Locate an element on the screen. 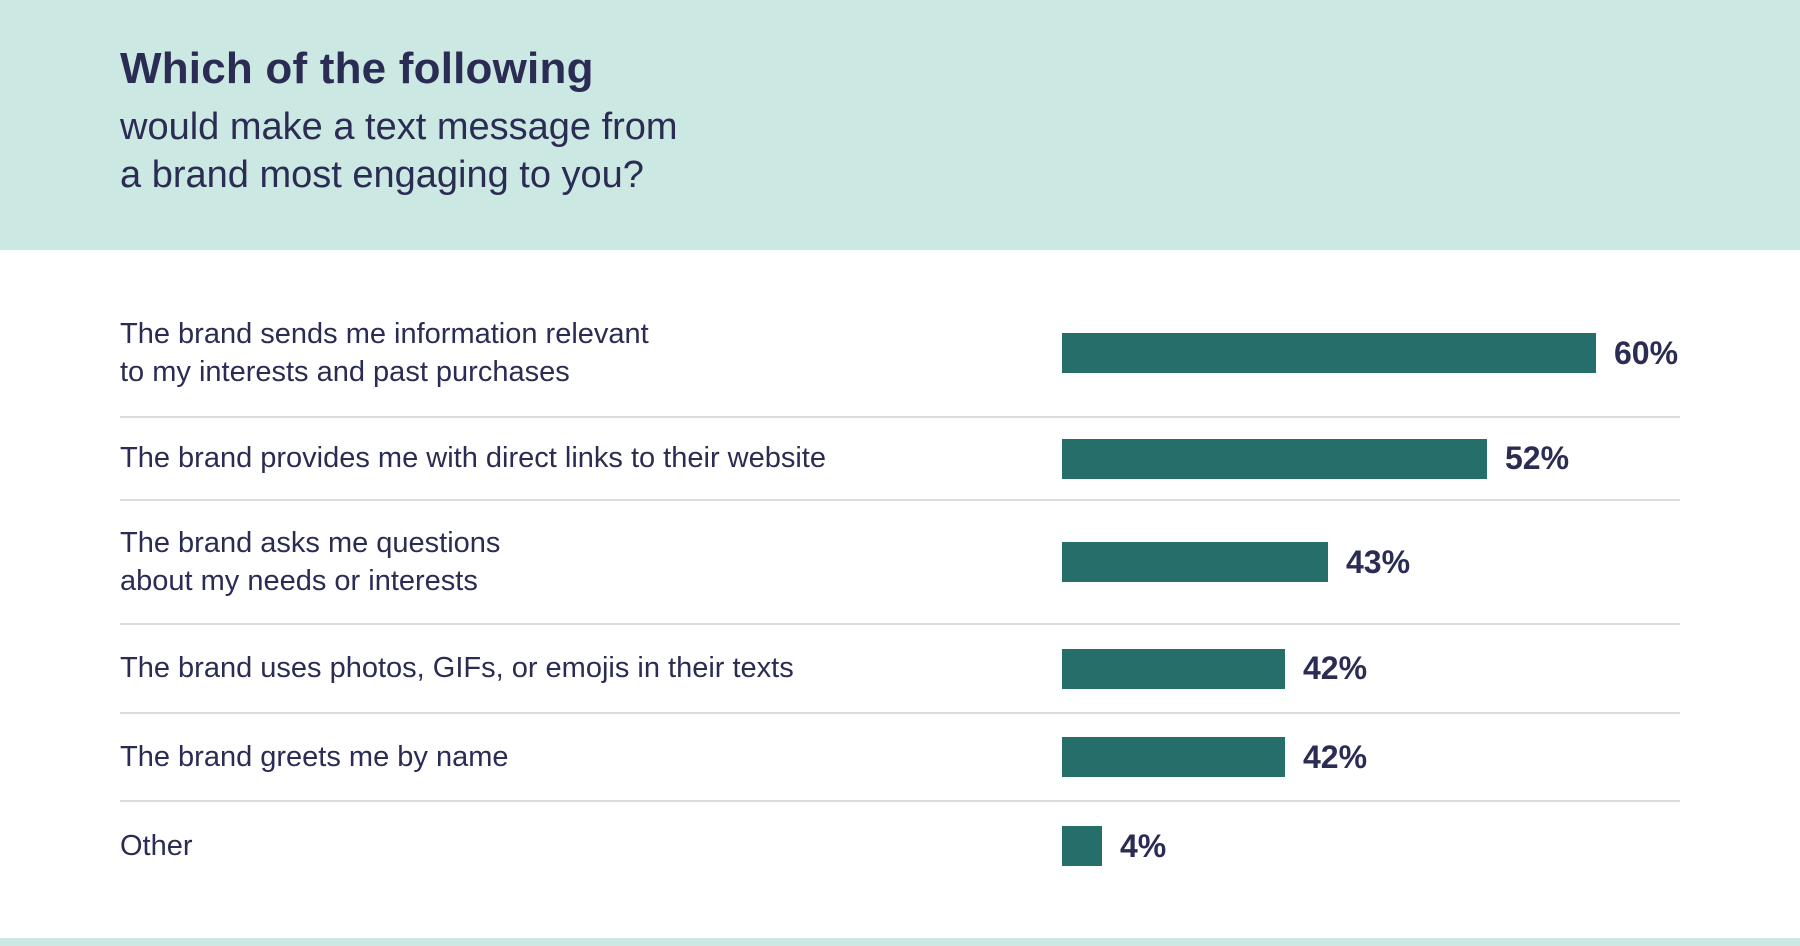 The image size is (1800, 946). category-label: The brand greets me by name is located at coordinates (314, 756).